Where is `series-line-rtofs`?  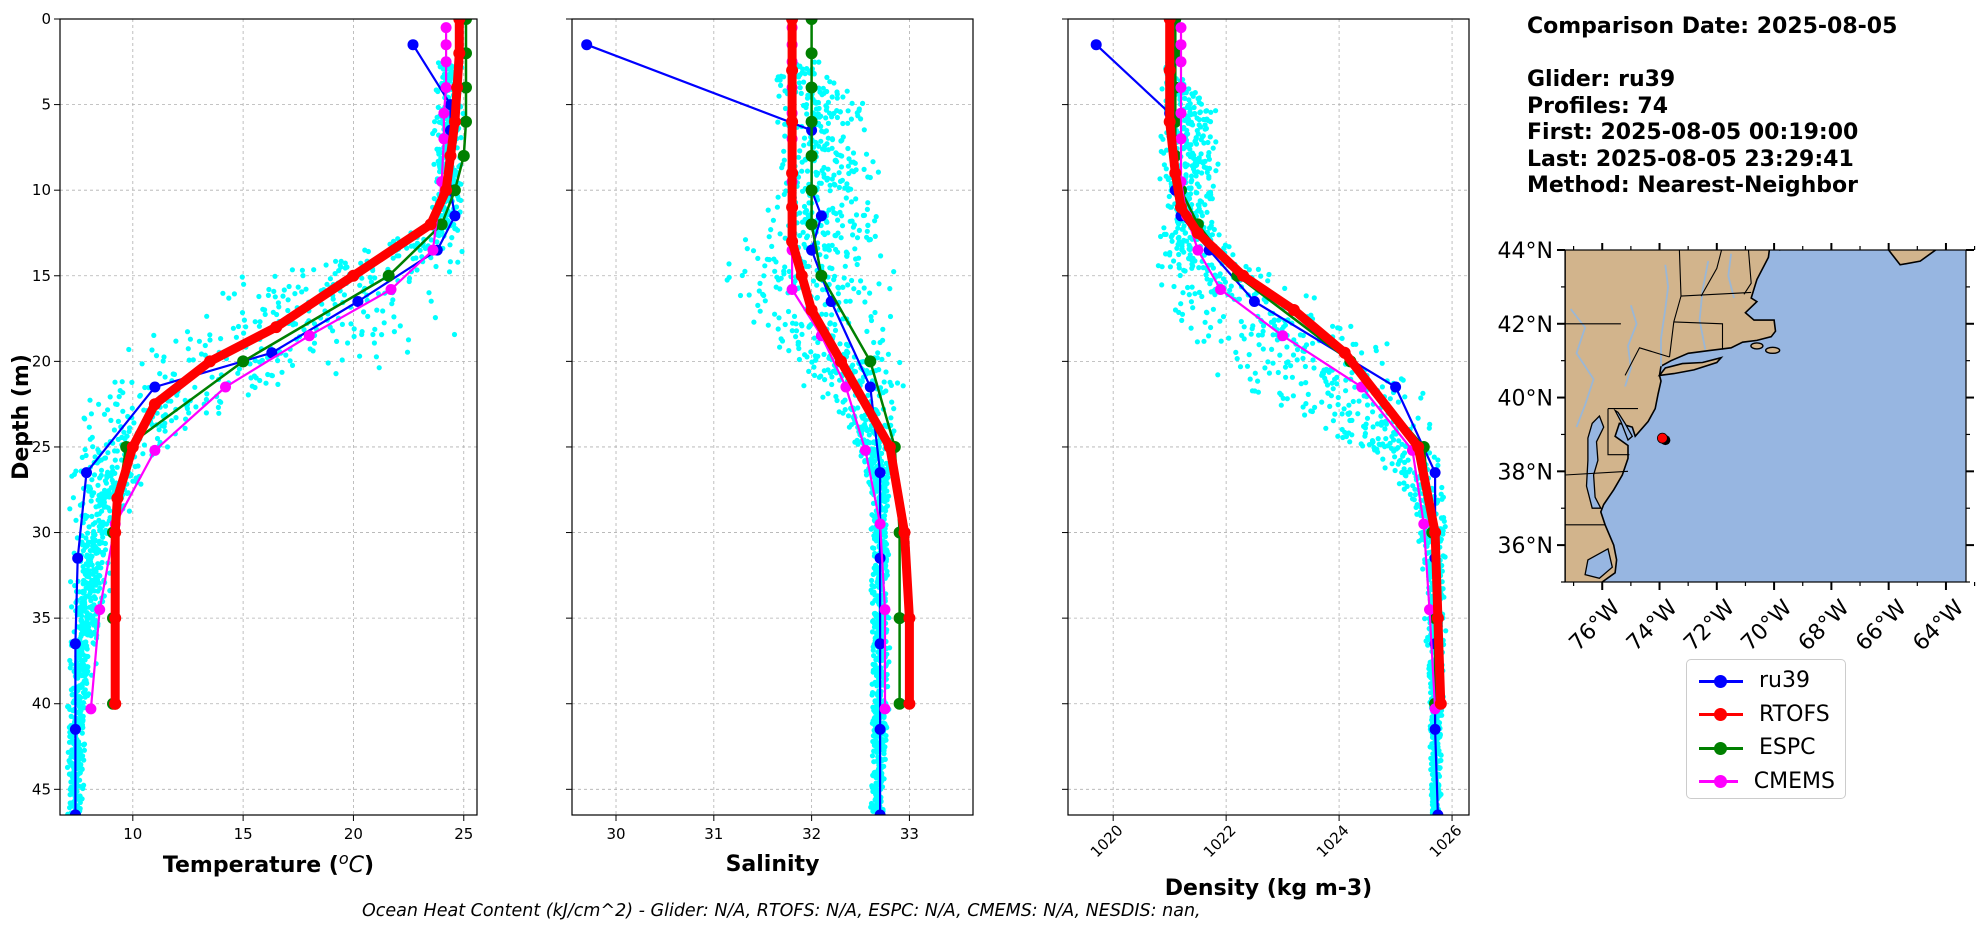
series-line-rtofs is located at coordinates (287, 364).